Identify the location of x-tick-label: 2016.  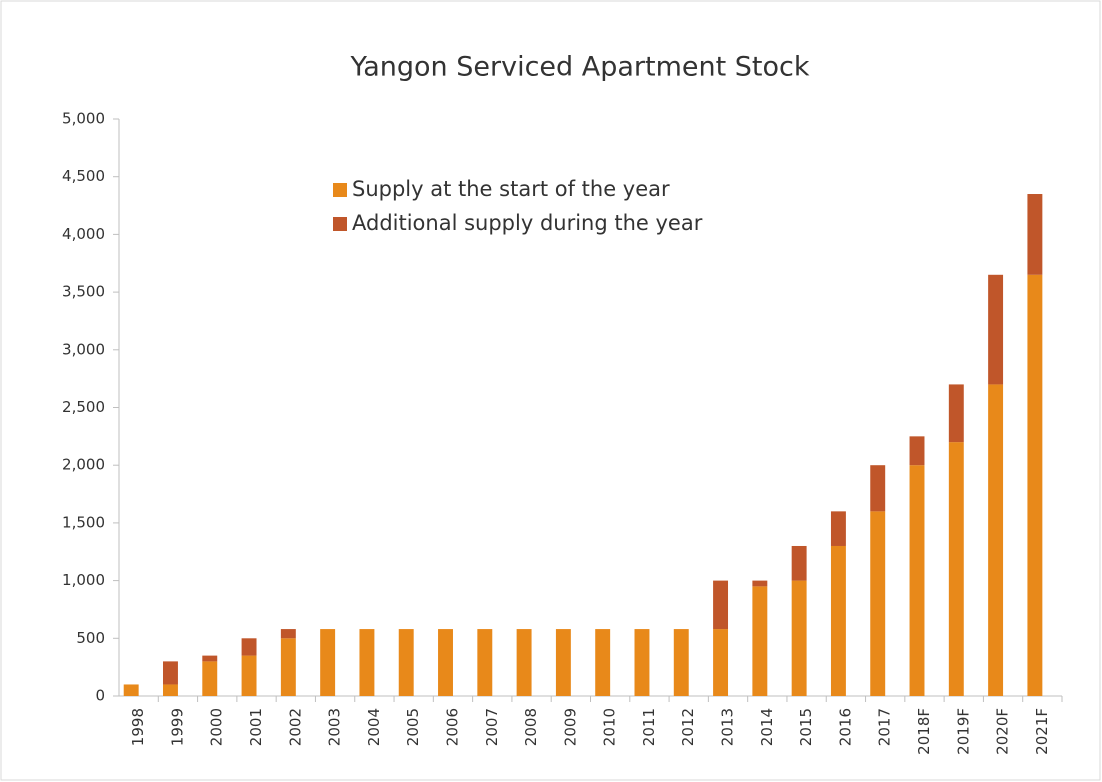
(845, 727).